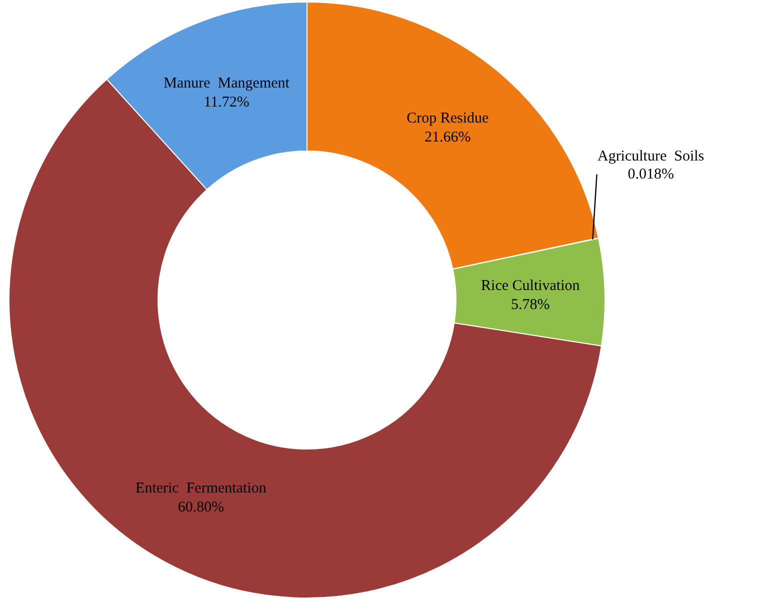 Image resolution: width=768 pixels, height=599 pixels. I want to click on data-label: 60.80%, so click(201, 508).